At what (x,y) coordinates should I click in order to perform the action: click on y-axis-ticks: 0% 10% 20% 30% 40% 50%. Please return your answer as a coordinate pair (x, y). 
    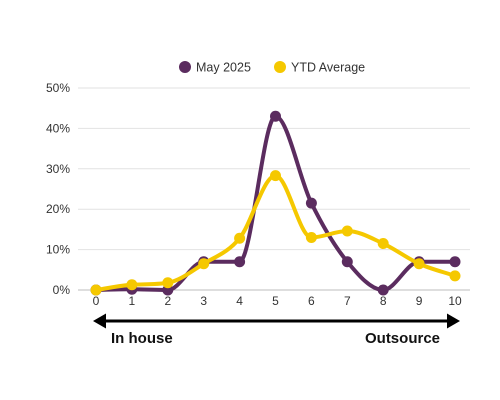
    Looking at the image, I should click on (58, 189).